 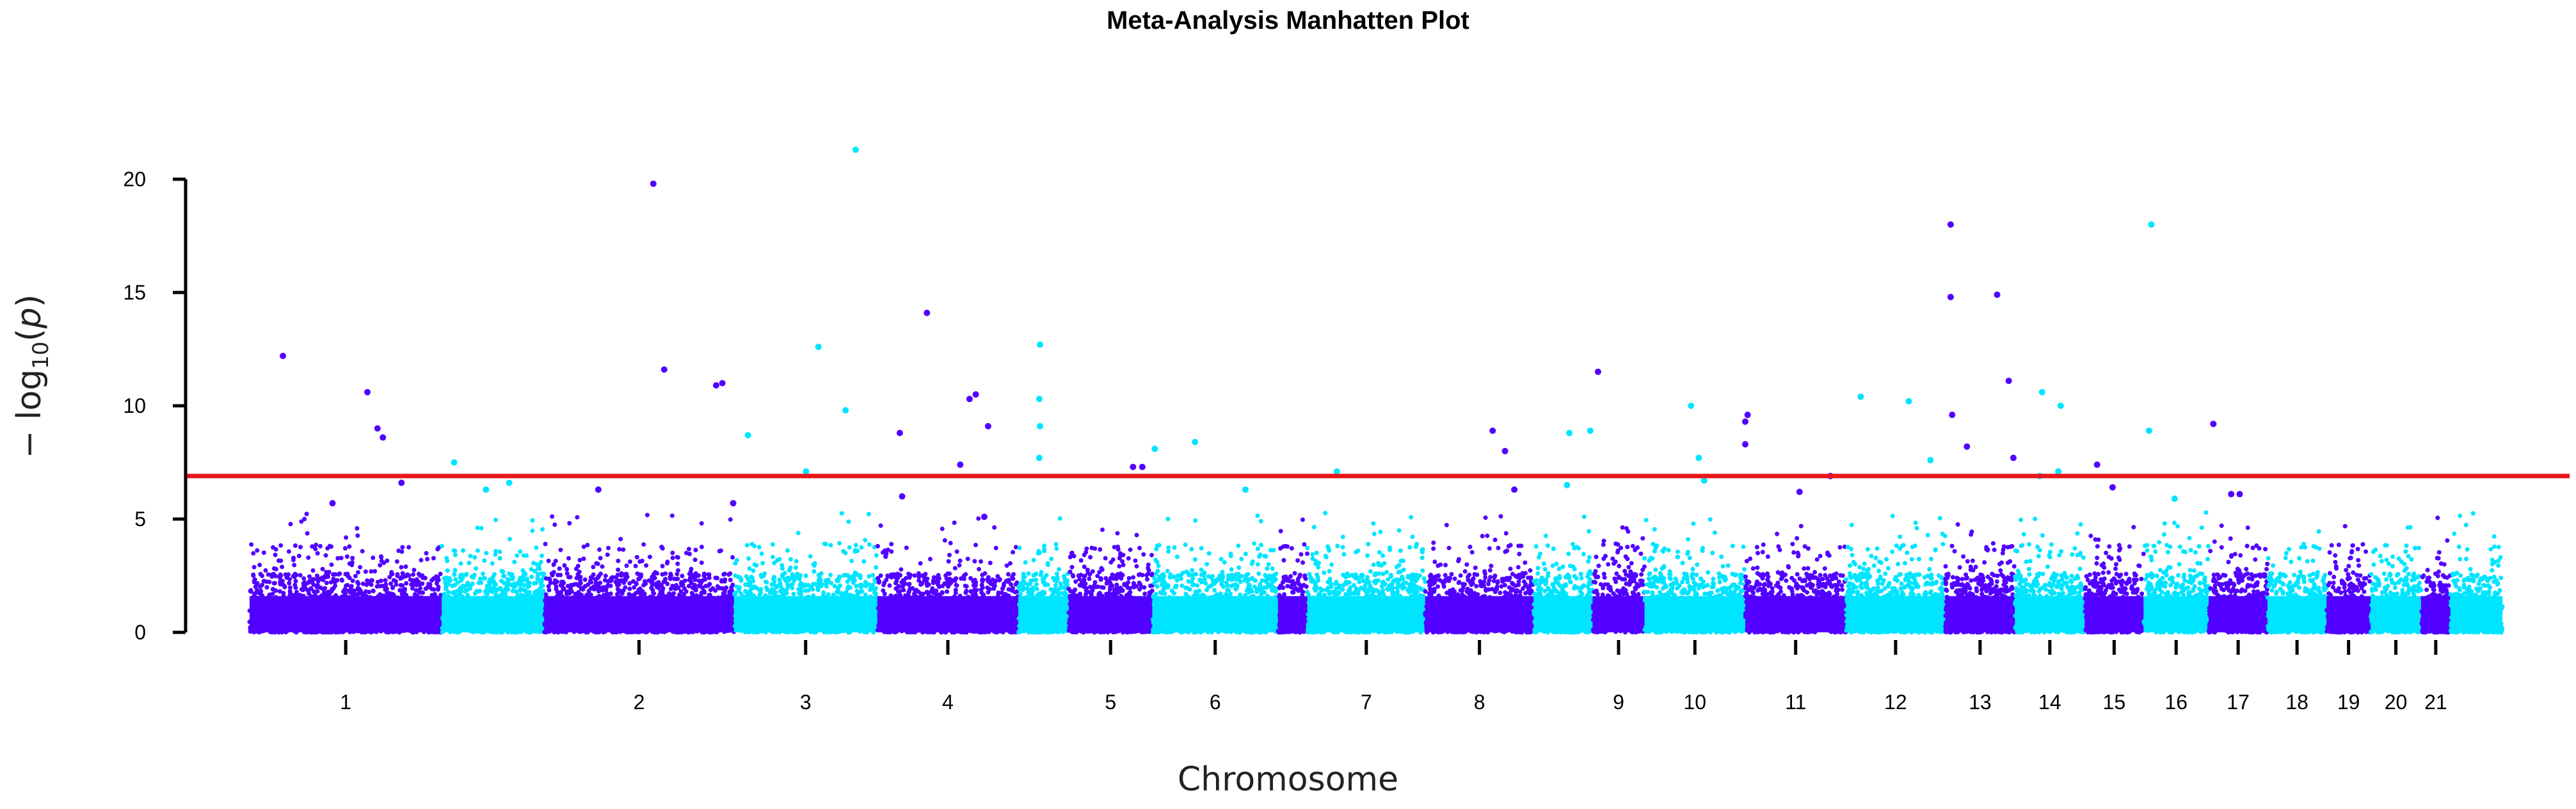 What do you see at coordinates (2396, 702) in the screenshot?
I see `x-tick-label: 20` at bounding box center [2396, 702].